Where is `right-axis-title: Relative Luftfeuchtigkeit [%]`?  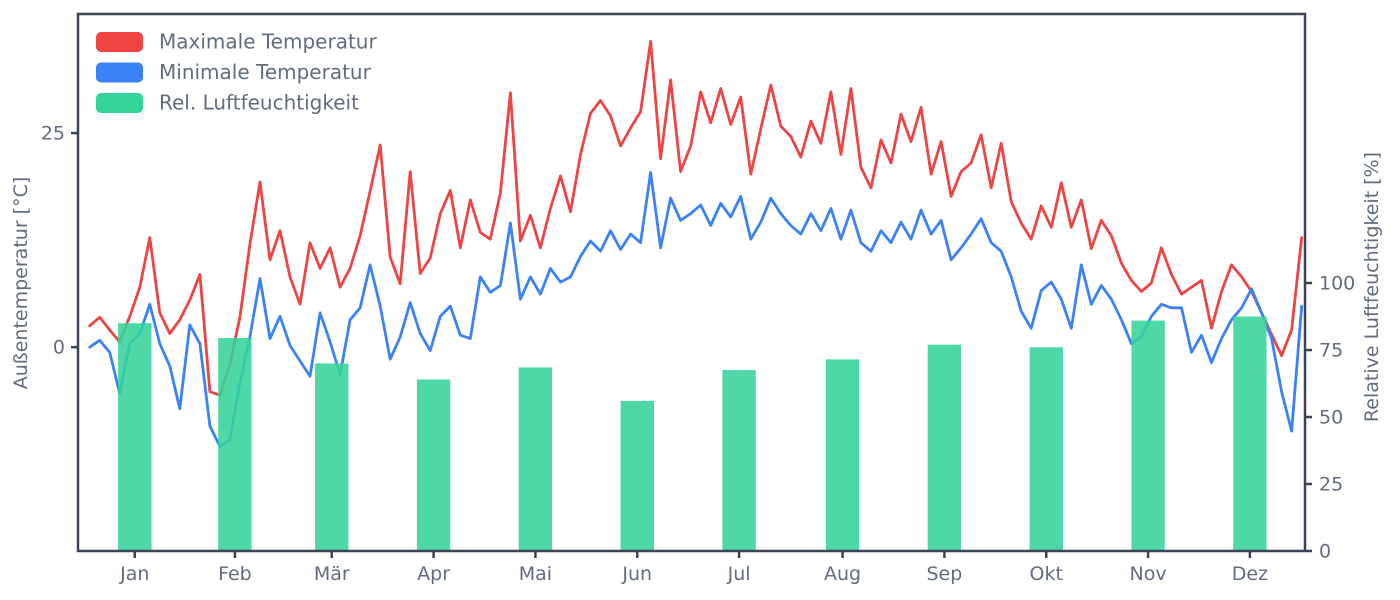 right-axis-title: Relative Luftfeuchtigkeit [%] is located at coordinates (1372, 287).